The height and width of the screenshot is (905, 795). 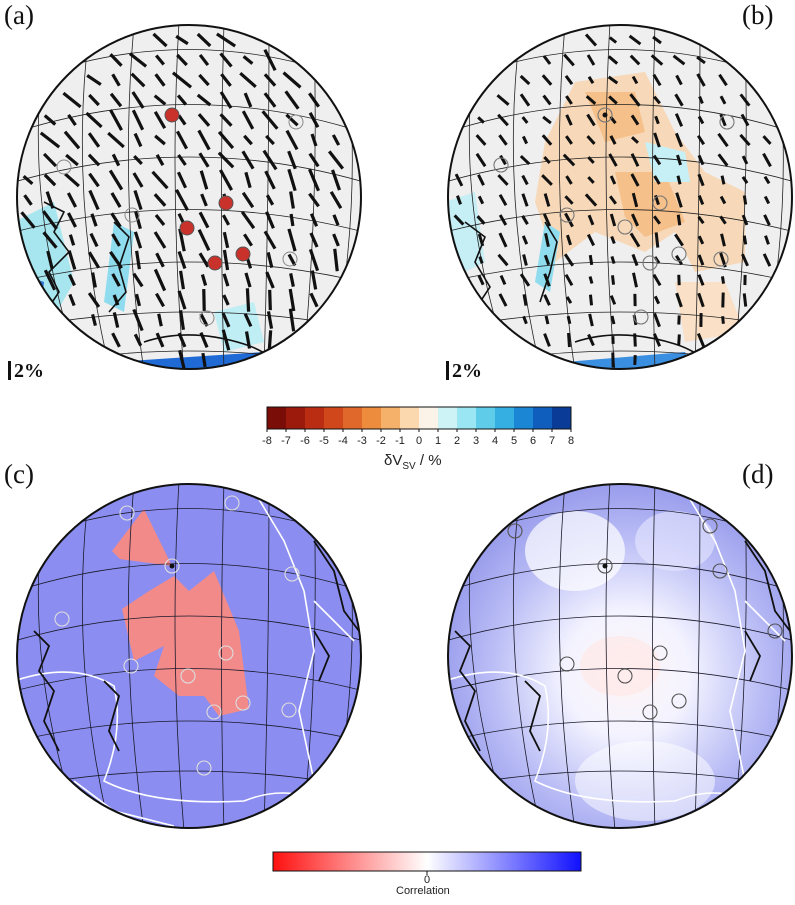 What do you see at coordinates (343, 441) in the screenshot?
I see `velocity-colorbar-tick-label: -4` at bounding box center [343, 441].